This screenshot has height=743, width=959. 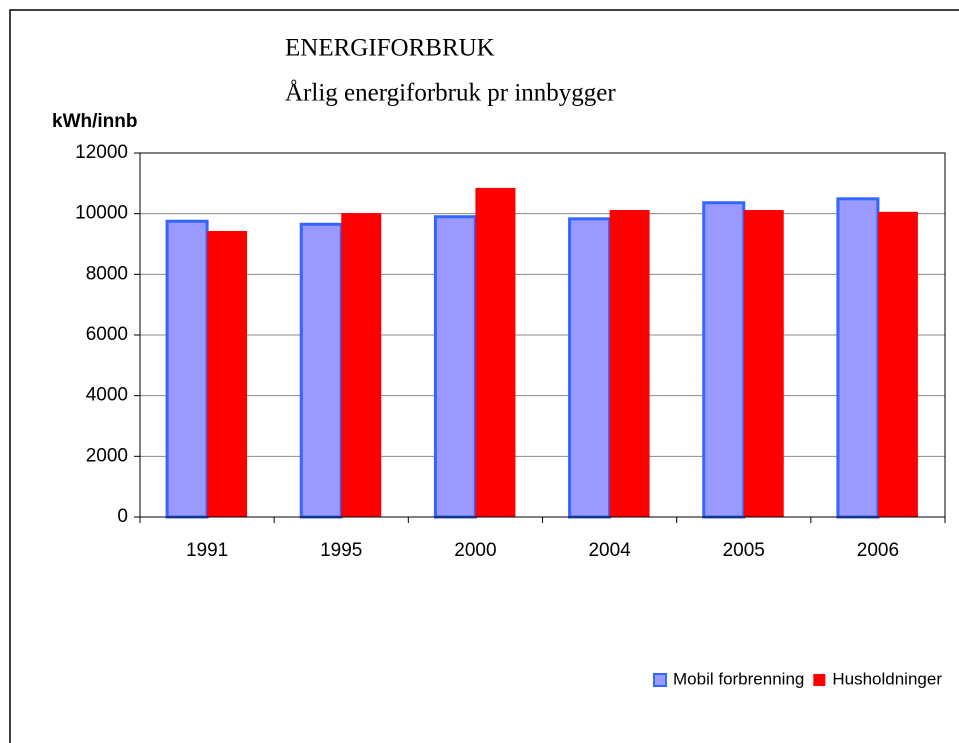 I want to click on y-tick-label: 0, so click(x=122, y=516).